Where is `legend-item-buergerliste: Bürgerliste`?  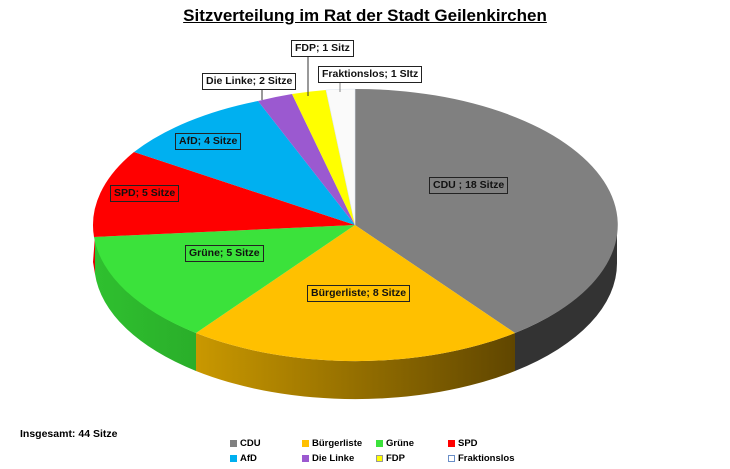
legend-item-buergerliste: Bürgerliste is located at coordinates (339, 443).